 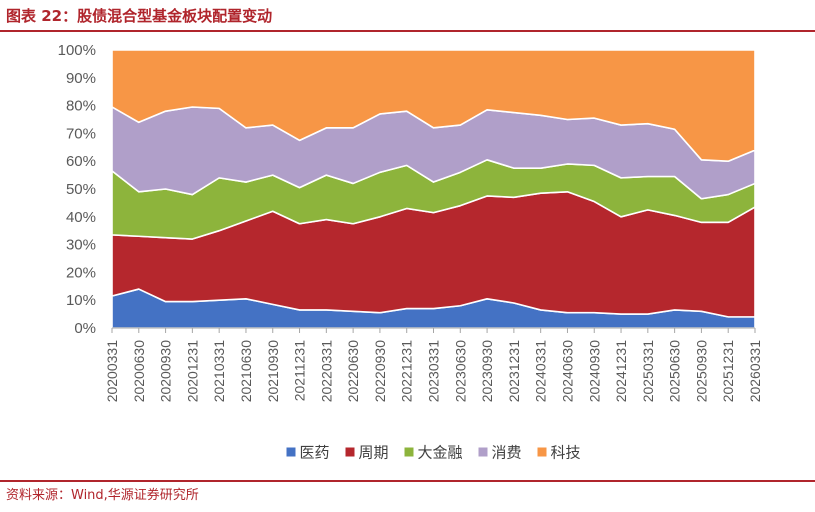 What do you see at coordinates (594, 371) in the screenshot?
I see `x-tick-label: 20240930` at bounding box center [594, 371].